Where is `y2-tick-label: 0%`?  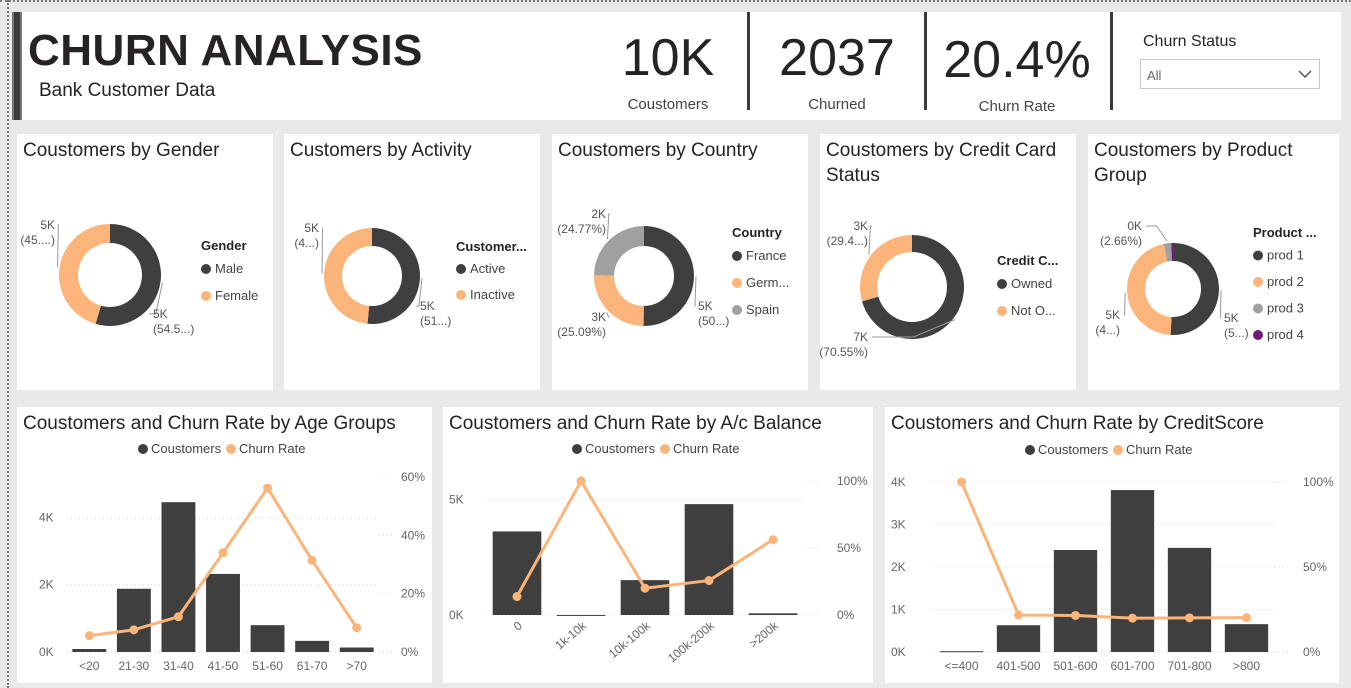
y2-tick-label: 0% is located at coordinates (410, 652).